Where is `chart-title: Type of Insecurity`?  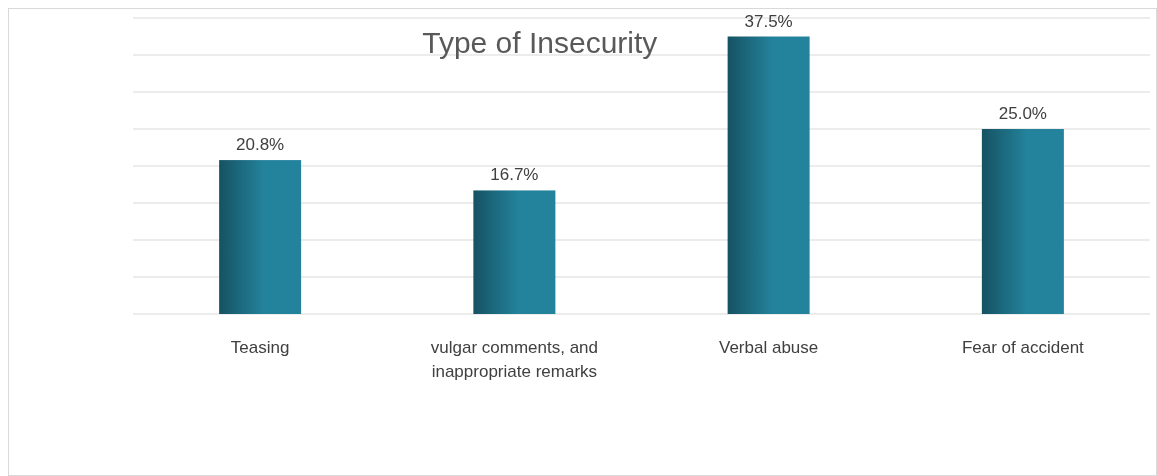 chart-title: Type of Insecurity is located at coordinates (540, 42).